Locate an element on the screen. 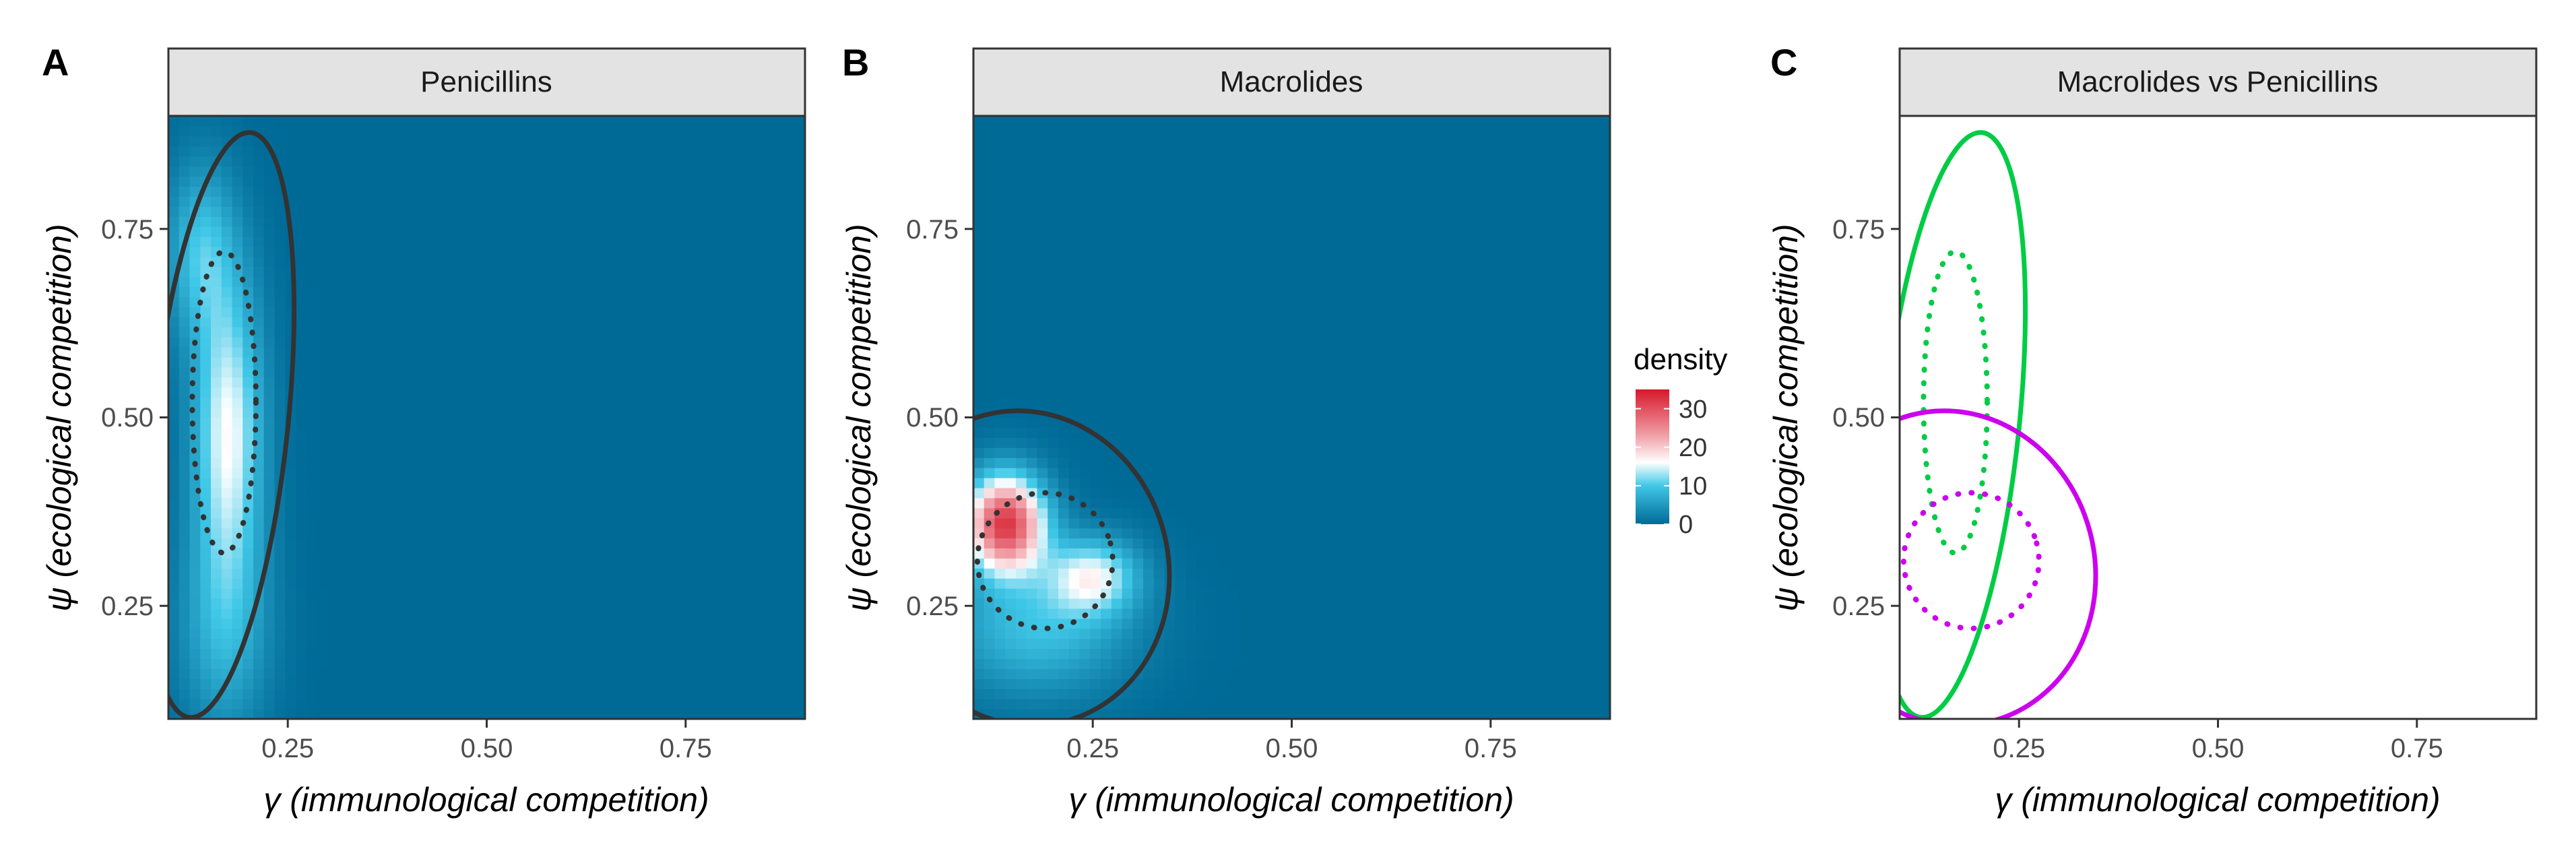 The image size is (2576, 855). x-tick-label: 0.50 is located at coordinates (487, 748).